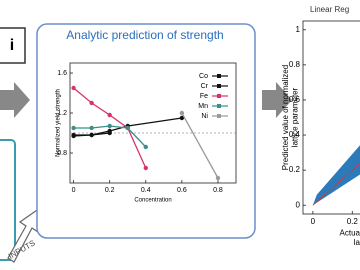 This screenshot has height=270, width=360. What do you see at coordinates (204, 96) in the screenshot?
I see `legend-label: Fe` at bounding box center [204, 96].